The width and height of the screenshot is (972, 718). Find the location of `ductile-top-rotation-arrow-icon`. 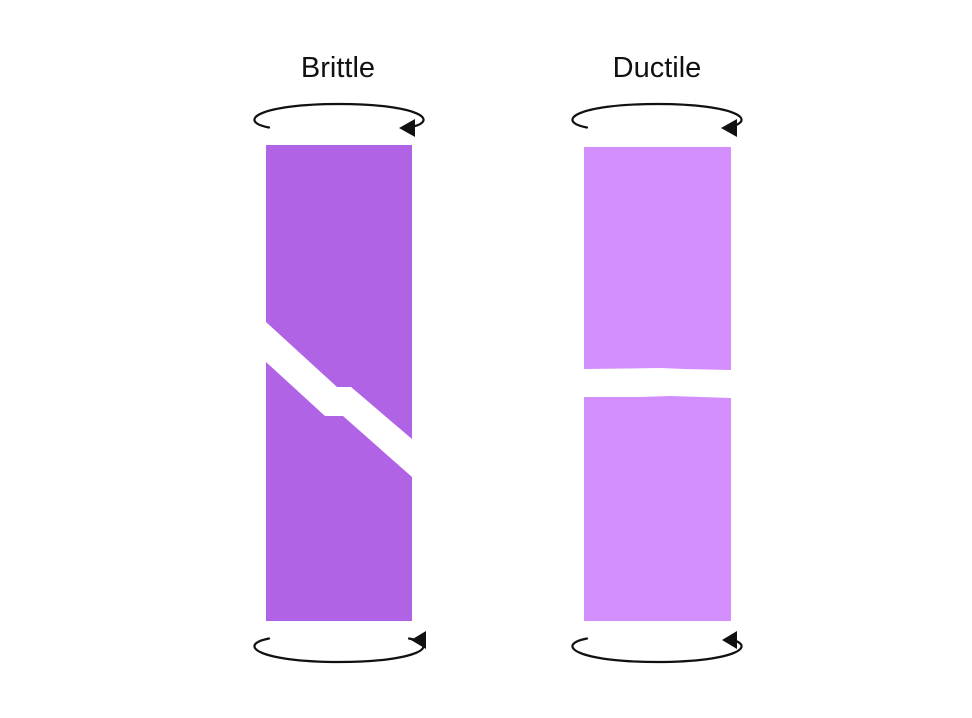

ductile-top-rotation-arrow-icon is located at coordinates (657, 119).